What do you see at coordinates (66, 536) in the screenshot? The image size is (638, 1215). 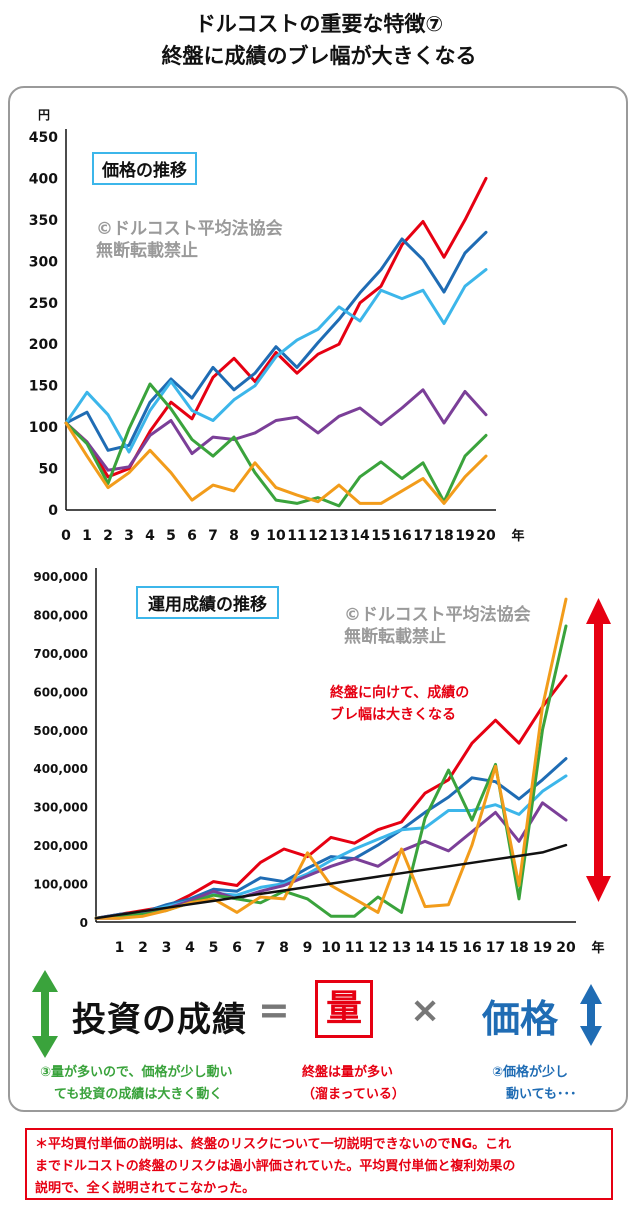 I see `x-tick-label: 0` at bounding box center [66, 536].